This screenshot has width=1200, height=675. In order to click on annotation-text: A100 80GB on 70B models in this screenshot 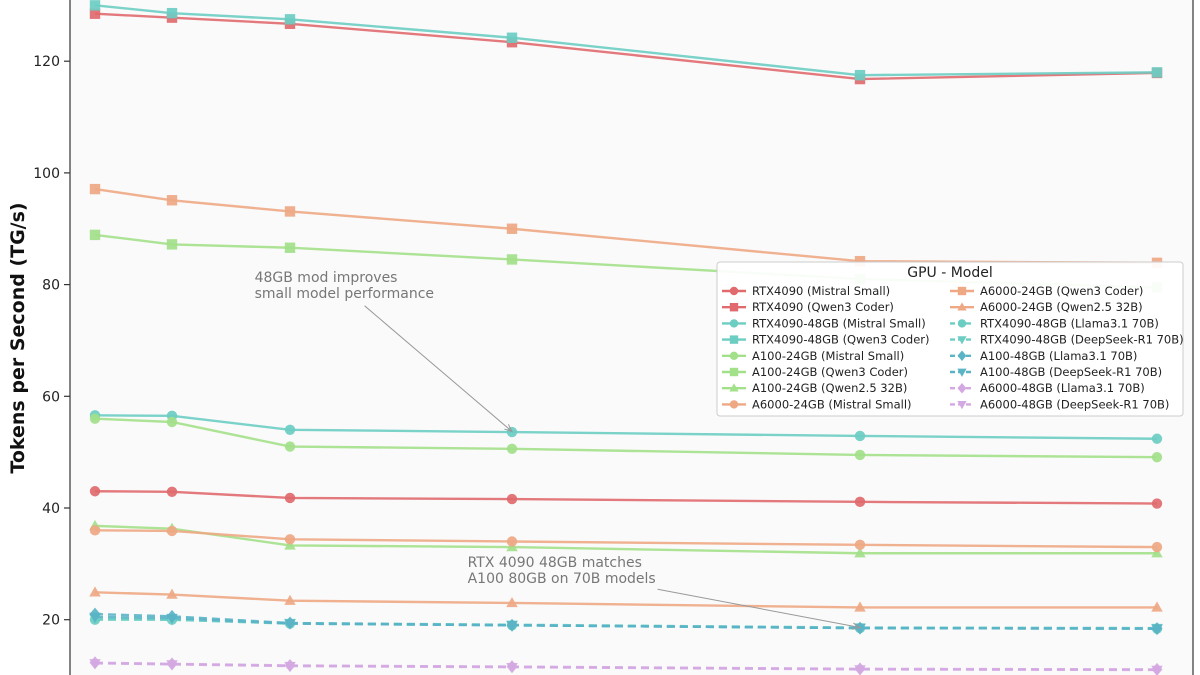, I will do `click(562, 579)`.